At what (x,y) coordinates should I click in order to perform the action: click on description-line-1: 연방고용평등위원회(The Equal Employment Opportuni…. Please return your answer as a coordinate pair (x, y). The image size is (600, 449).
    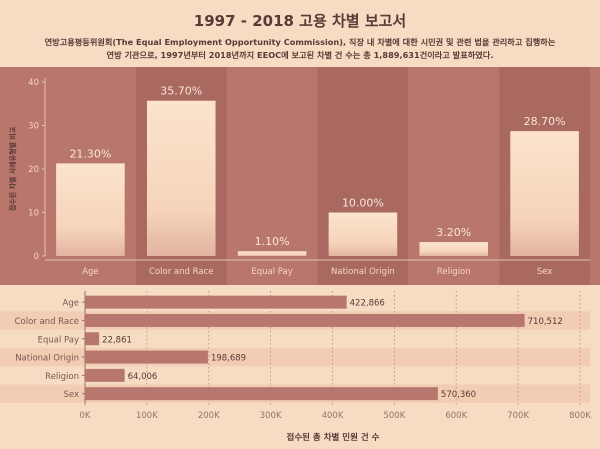
    Looking at the image, I should click on (300, 42).